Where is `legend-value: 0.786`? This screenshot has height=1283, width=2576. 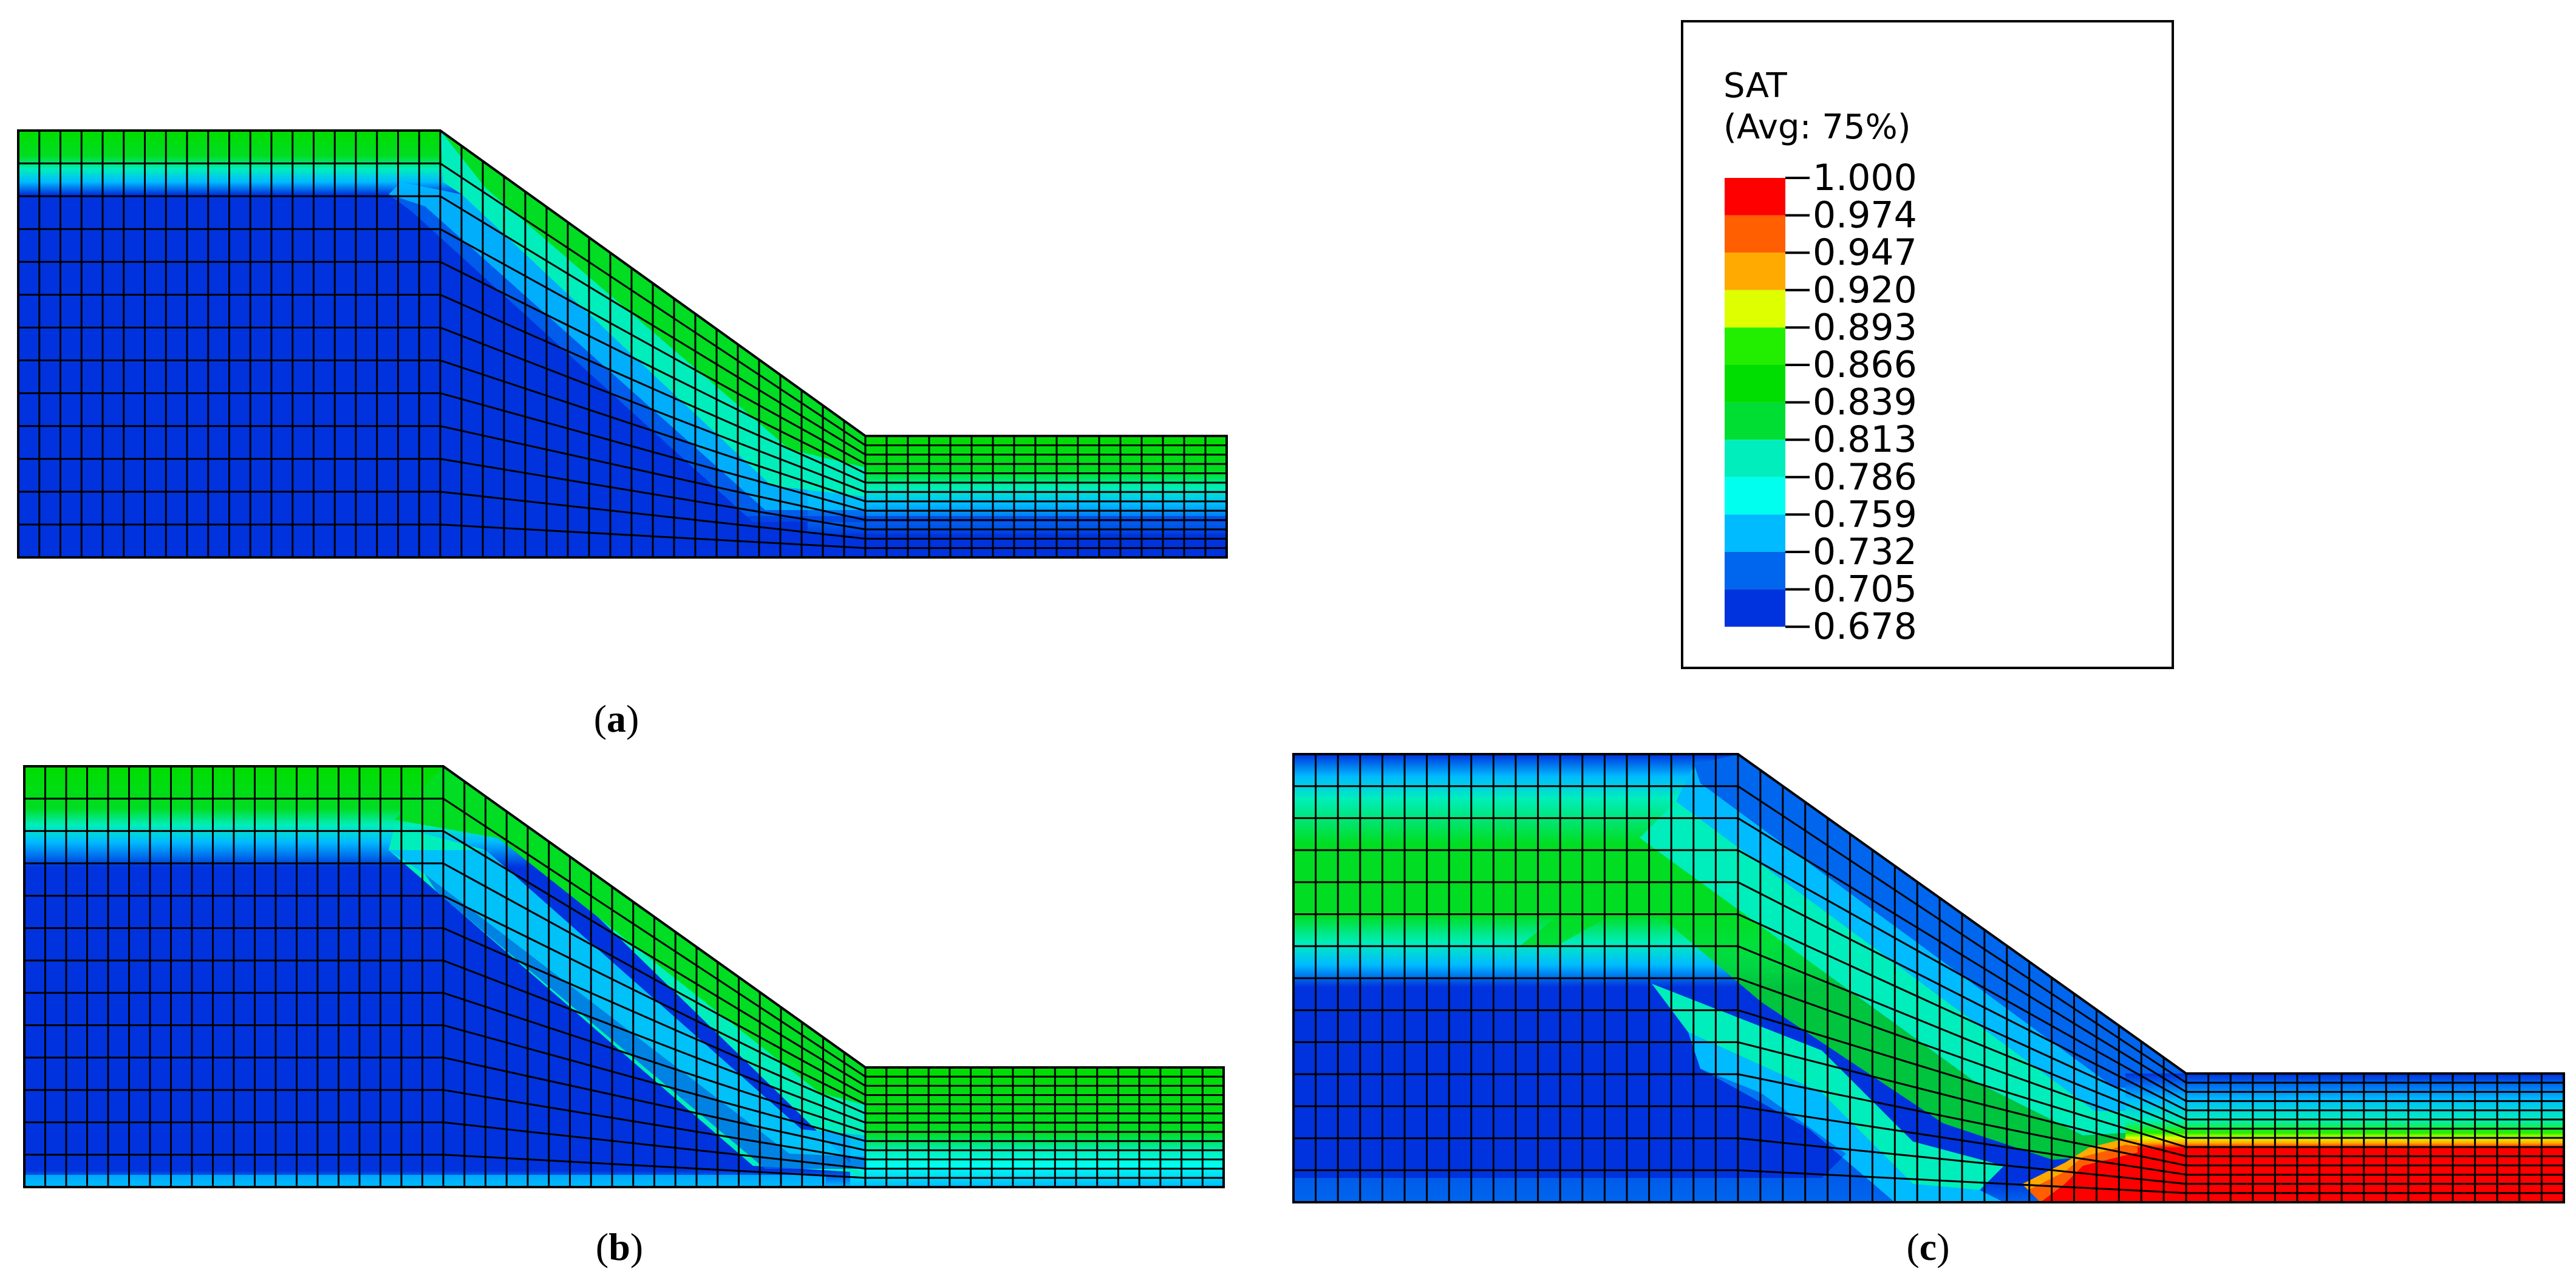 legend-value: 0.786 is located at coordinates (1865, 478).